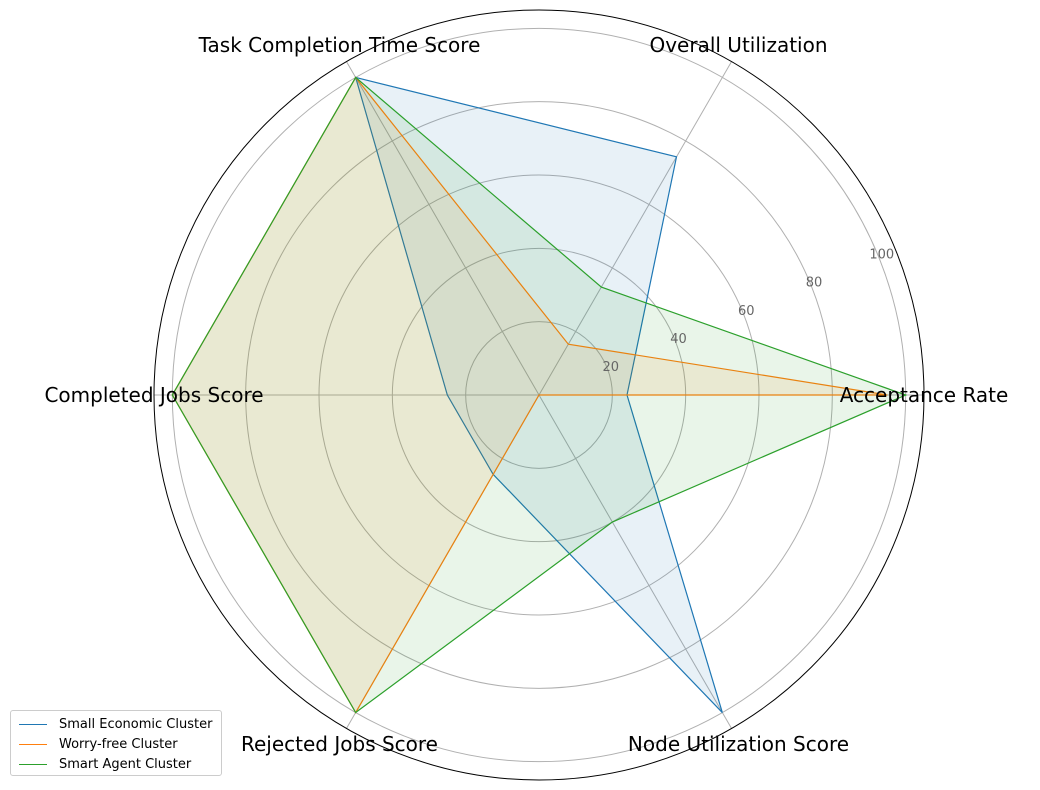 This screenshot has height=790, width=1040. I want to click on radial-tick-label: 100, so click(881, 255).